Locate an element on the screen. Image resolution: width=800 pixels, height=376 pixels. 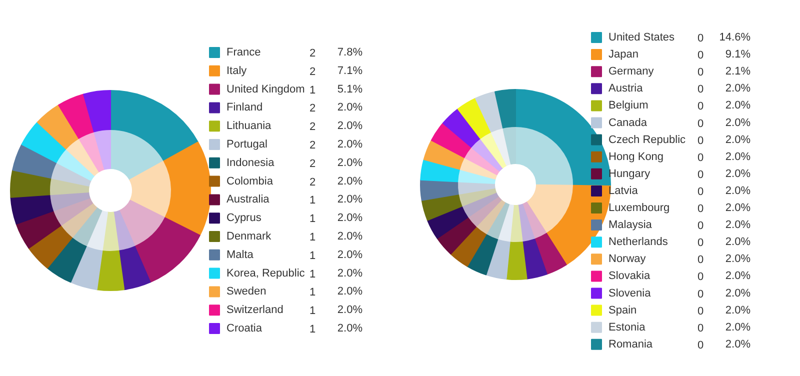
legend-label: Luxembourg is located at coordinates (639, 208).